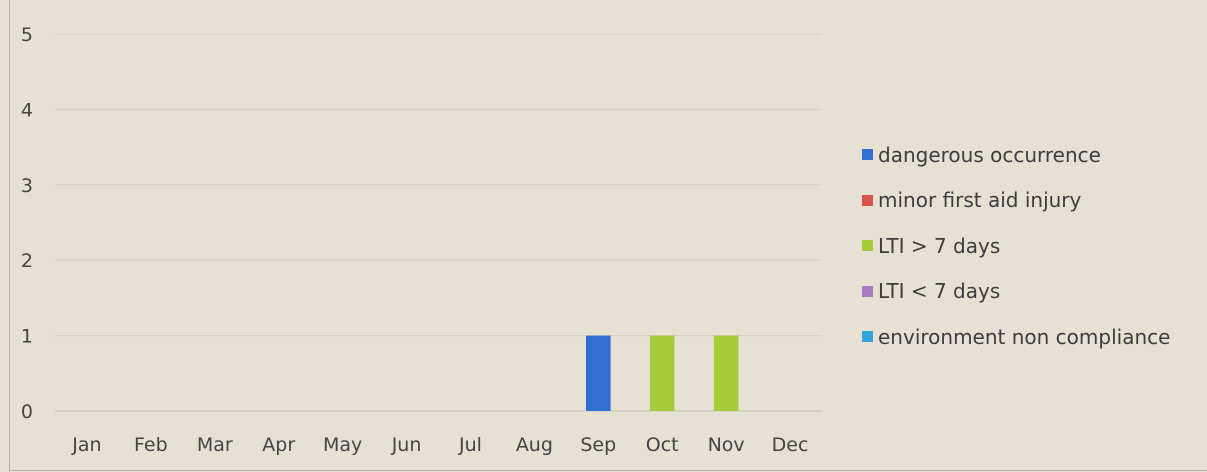  I want to click on legend-label: minor first aid injury, so click(980, 200).